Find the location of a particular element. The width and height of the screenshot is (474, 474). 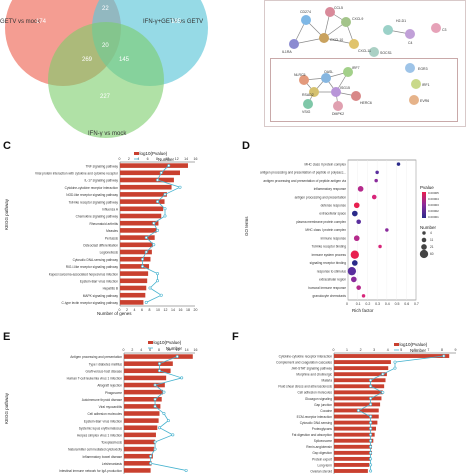

network-node-cxcl10 is located at coordinates (324, 38).